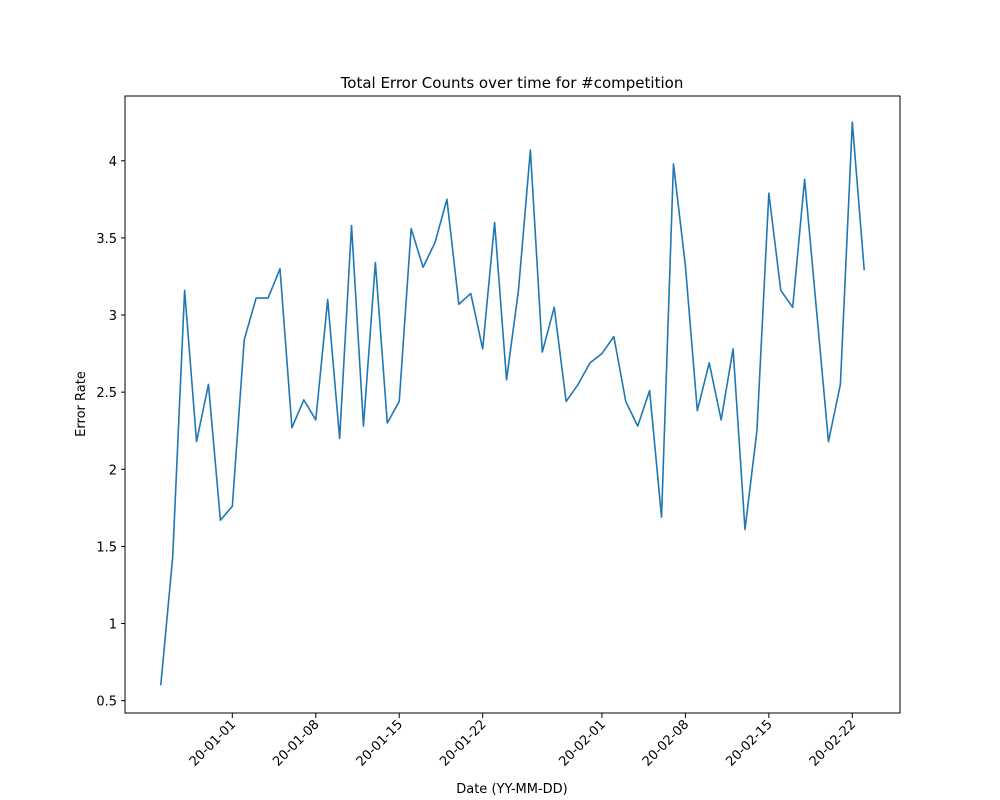 The image size is (1000, 800). What do you see at coordinates (106, 239) in the screenshot?
I see `y-tick-label: 3.5` at bounding box center [106, 239].